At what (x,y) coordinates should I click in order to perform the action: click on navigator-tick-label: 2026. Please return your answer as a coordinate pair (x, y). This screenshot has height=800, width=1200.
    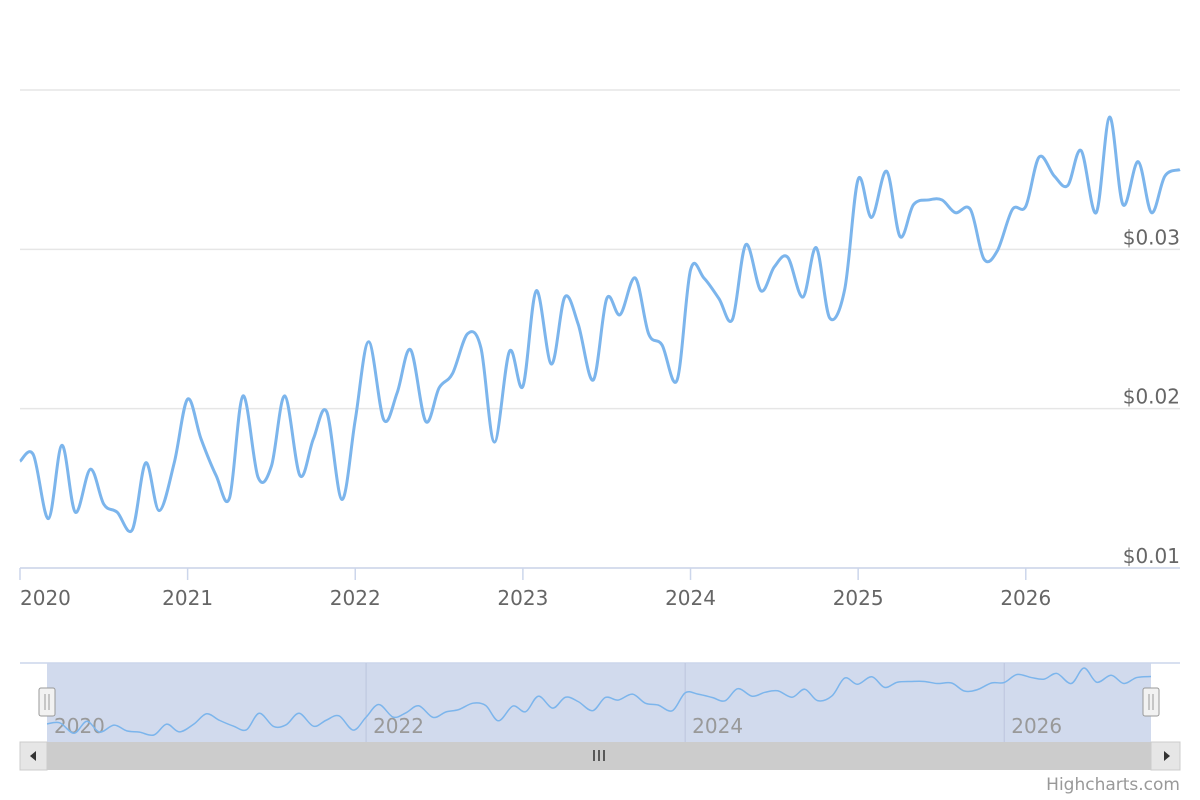
    Looking at the image, I should click on (1036, 726).